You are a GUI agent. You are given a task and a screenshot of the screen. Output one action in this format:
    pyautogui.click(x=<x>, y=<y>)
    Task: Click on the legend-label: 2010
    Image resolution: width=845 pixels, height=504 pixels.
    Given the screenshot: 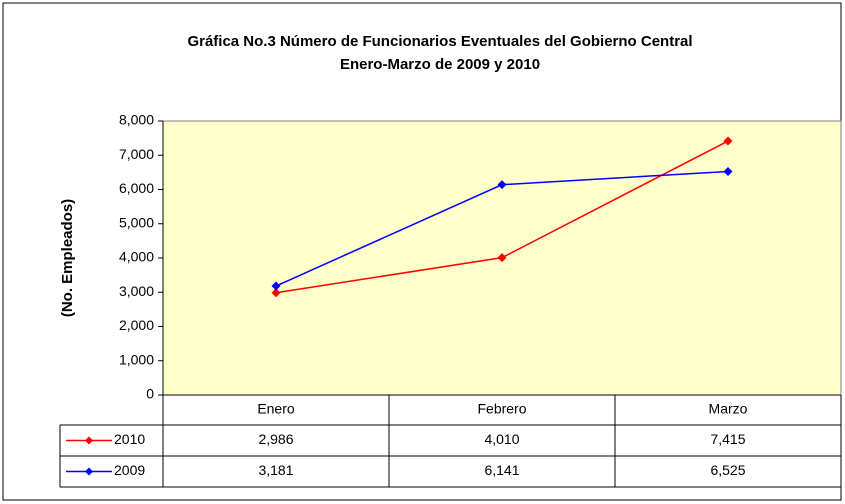 What is the action you would take?
    pyautogui.click(x=129, y=439)
    